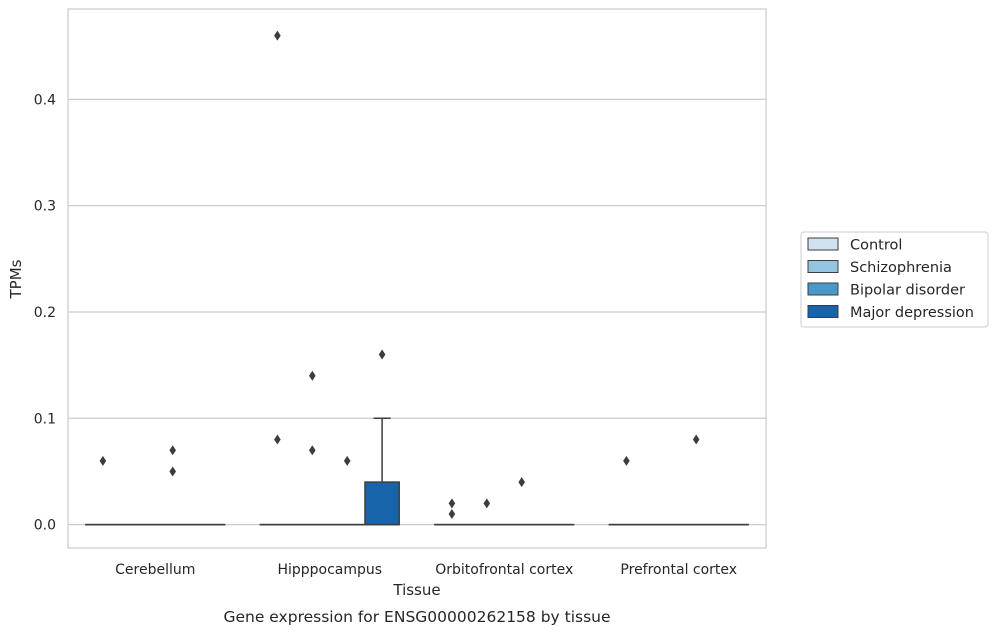 The height and width of the screenshot is (634, 997). Describe the element at coordinates (329, 570) in the screenshot. I see `x-tick-label: Hipppocampus` at that location.